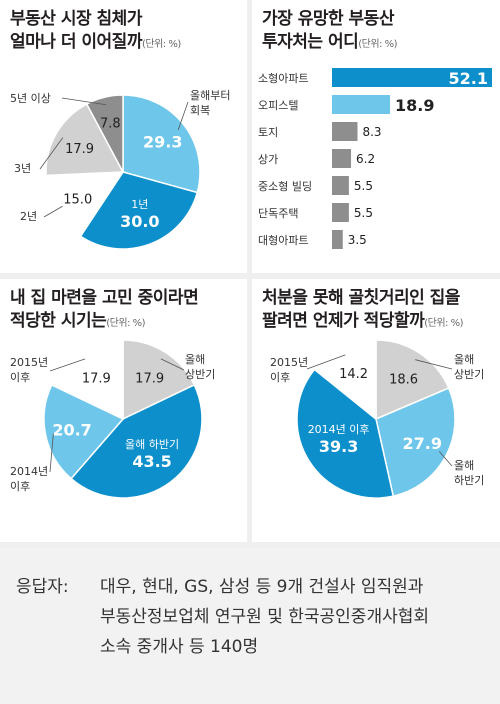 This screenshot has height=704, width=500. What do you see at coordinates (29, 370) in the screenshot?
I see `chart3-category-label: 2015년 이후` at bounding box center [29, 370].